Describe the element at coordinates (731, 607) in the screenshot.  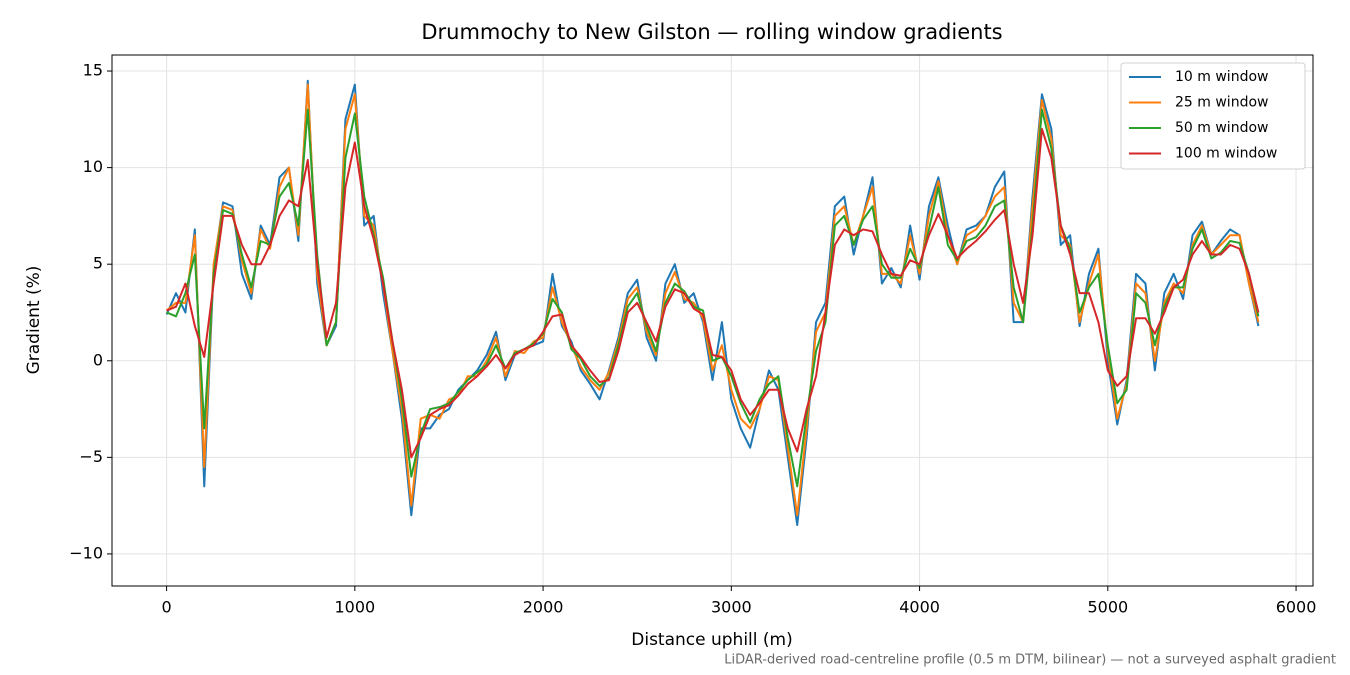
I see `x-tick-label: 3000` at that location.